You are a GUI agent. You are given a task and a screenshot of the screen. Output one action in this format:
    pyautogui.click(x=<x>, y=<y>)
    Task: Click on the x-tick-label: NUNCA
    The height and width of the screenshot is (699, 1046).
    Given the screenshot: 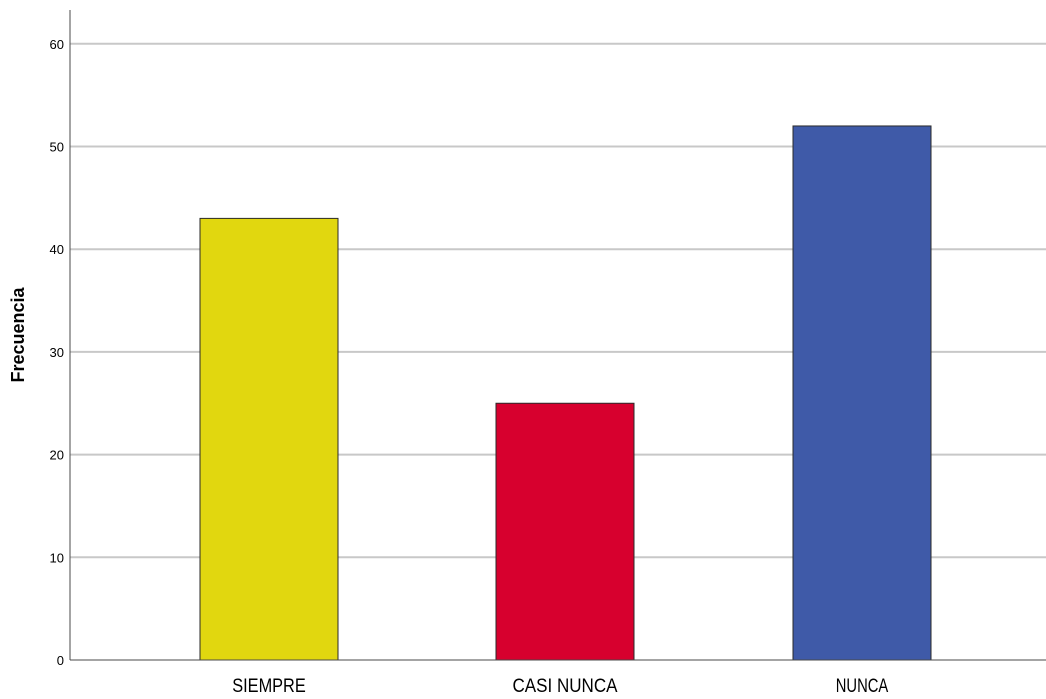 What is the action you would take?
    pyautogui.click(x=862, y=686)
    